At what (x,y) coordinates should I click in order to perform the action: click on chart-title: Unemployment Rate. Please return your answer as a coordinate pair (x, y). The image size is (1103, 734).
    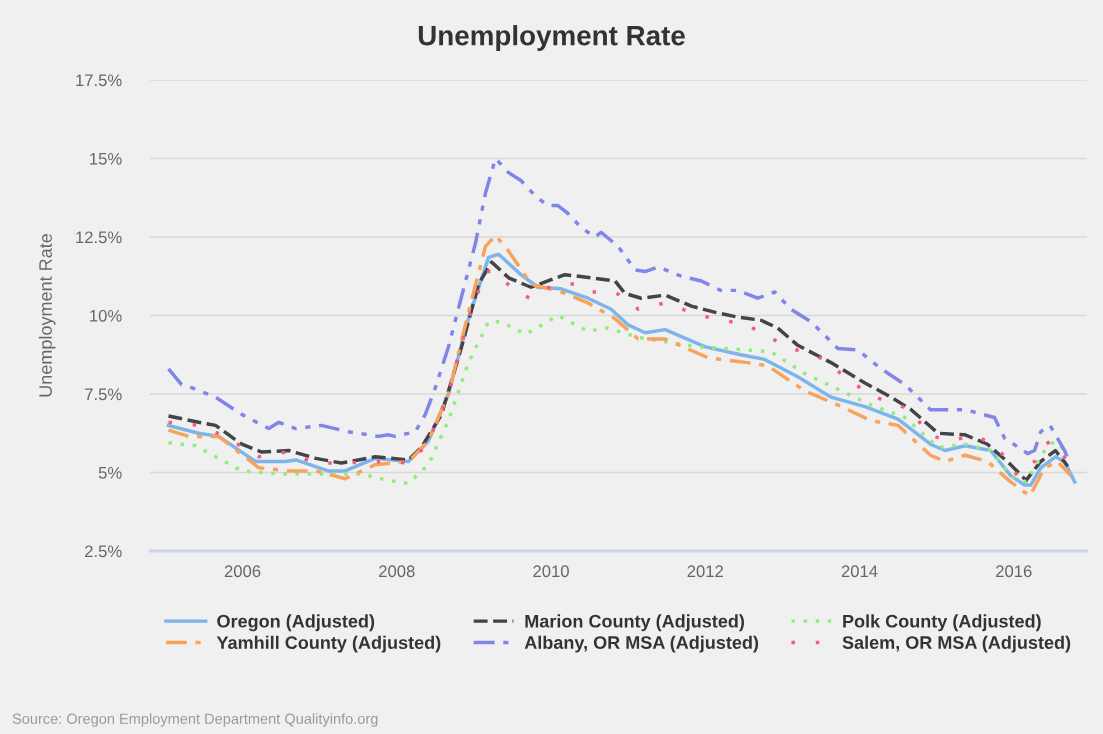
    Looking at the image, I should click on (551, 38).